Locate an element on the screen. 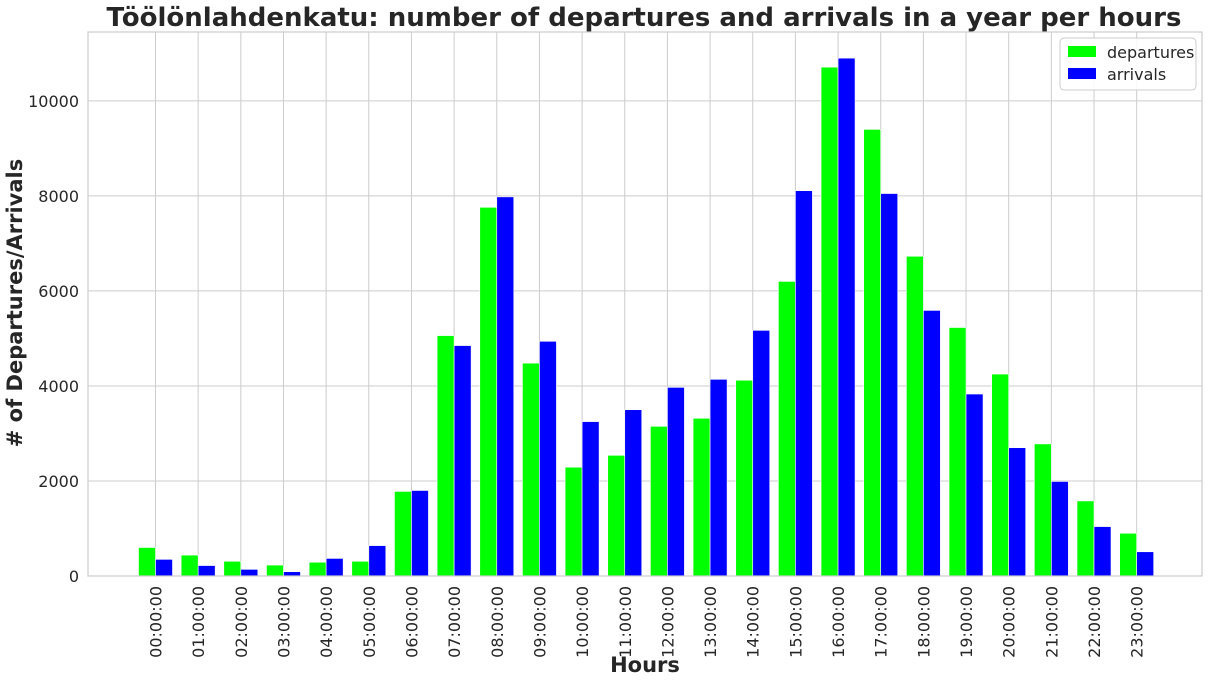  x-tick-label: 11:00:00 is located at coordinates (625, 622).